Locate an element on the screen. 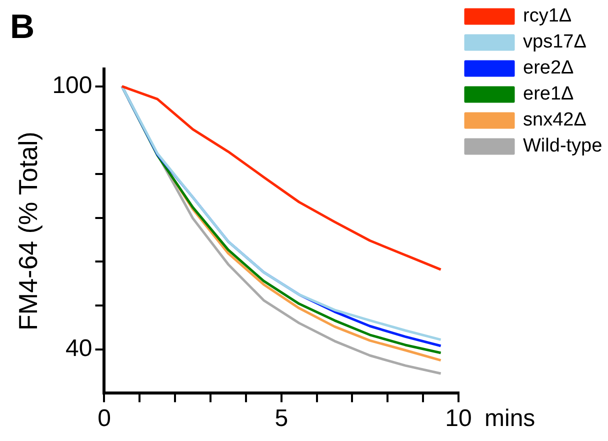 Image resolution: width=608 pixels, height=441 pixels. legend-label: Wild-type is located at coordinates (562, 146).